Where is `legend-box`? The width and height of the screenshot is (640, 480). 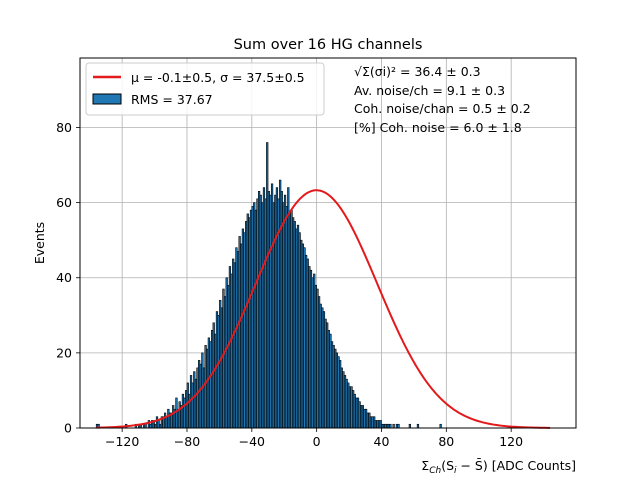 legend-box is located at coordinates (205, 89).